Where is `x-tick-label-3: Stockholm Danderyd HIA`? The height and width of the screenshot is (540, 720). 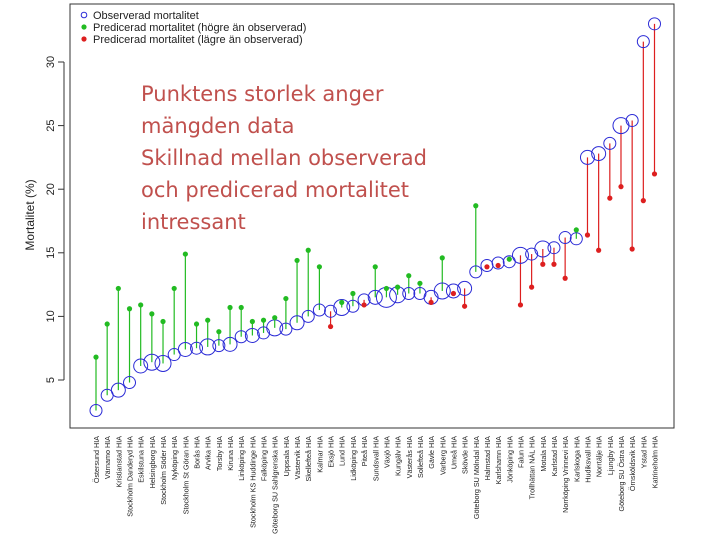 x-tick-label-3: Stockholm Danderyd HIA is located at coordinates (130, 476).